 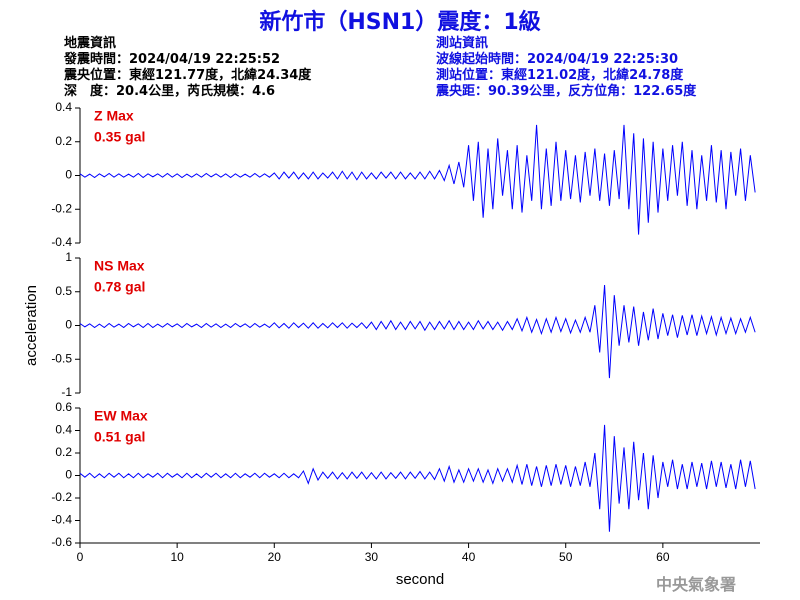 I want to click on x-tick-label: 20, so click(x=275, y=557).